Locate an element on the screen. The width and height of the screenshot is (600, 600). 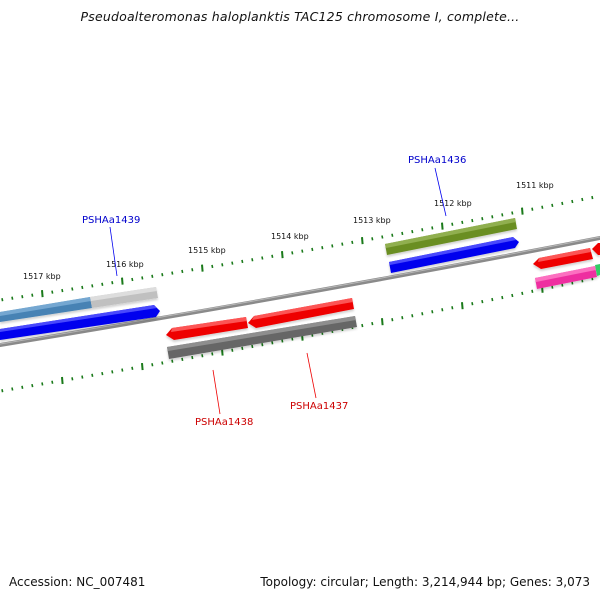
tick-label-1511: 1511 kbp is located at coordinates (535, 185).